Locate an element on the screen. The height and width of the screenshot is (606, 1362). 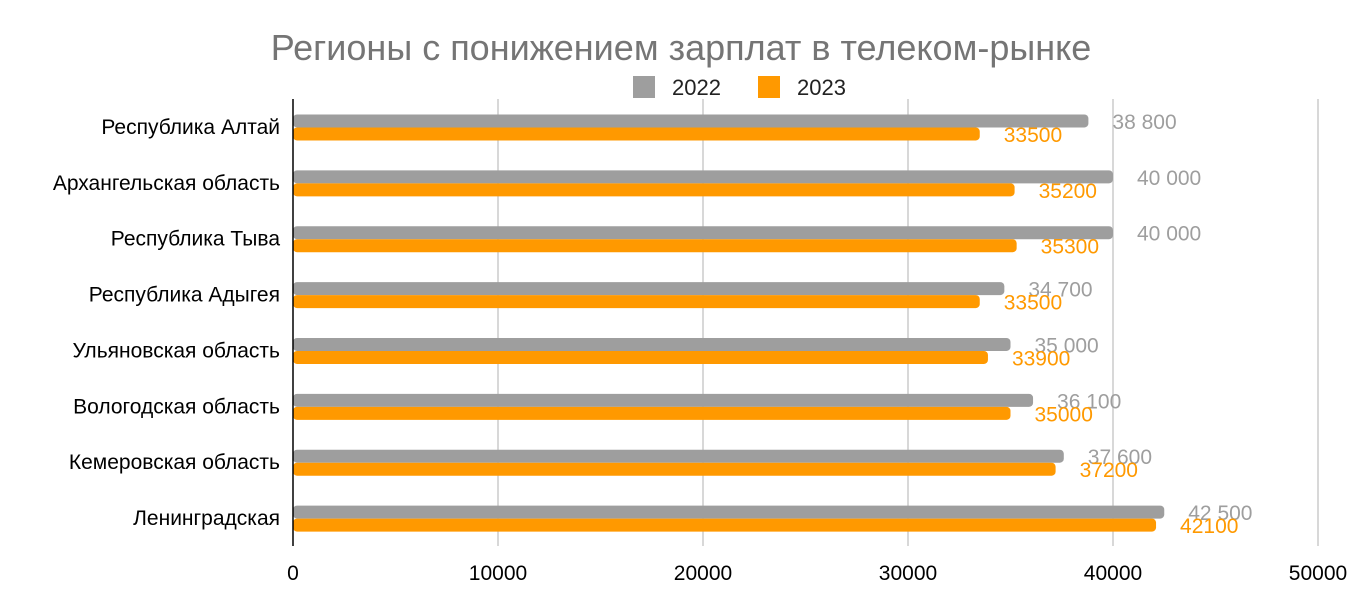
legend-swatch-2023 is located at coordinates (769, 87).